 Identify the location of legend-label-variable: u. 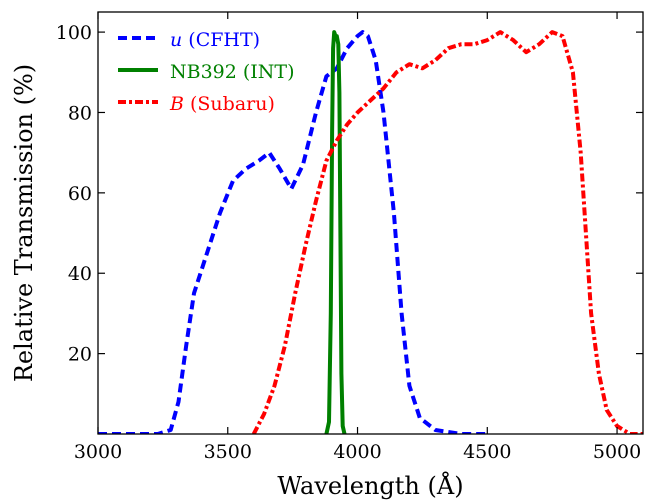
(176, 40).